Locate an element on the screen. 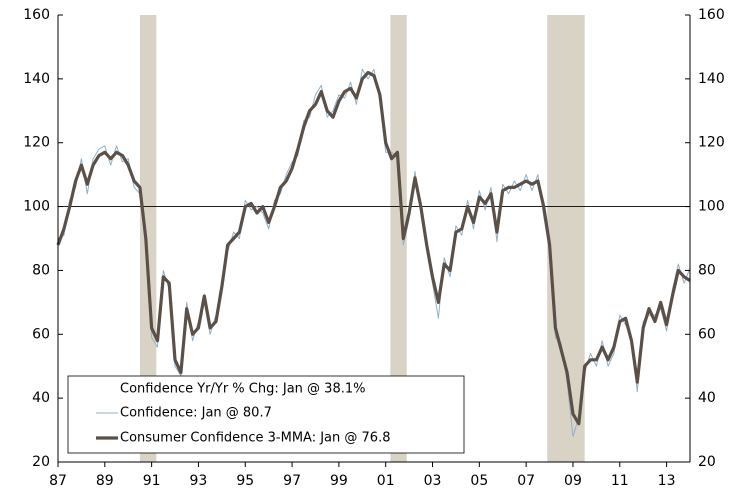 This screenshot has width=751, height=496. y-tick-label: 100 is located at coordinates (36, 207).